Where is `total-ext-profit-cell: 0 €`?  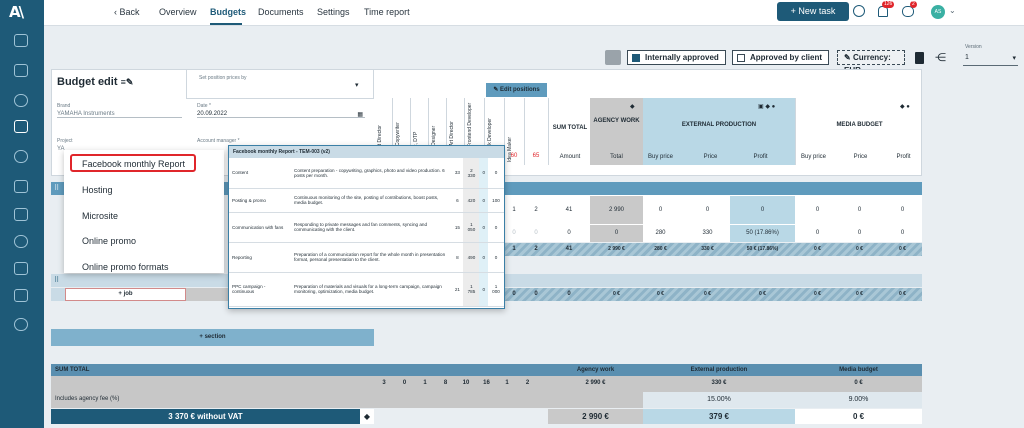 total-ext-profit-cell: 0 € is located at coordinates (762, 294).